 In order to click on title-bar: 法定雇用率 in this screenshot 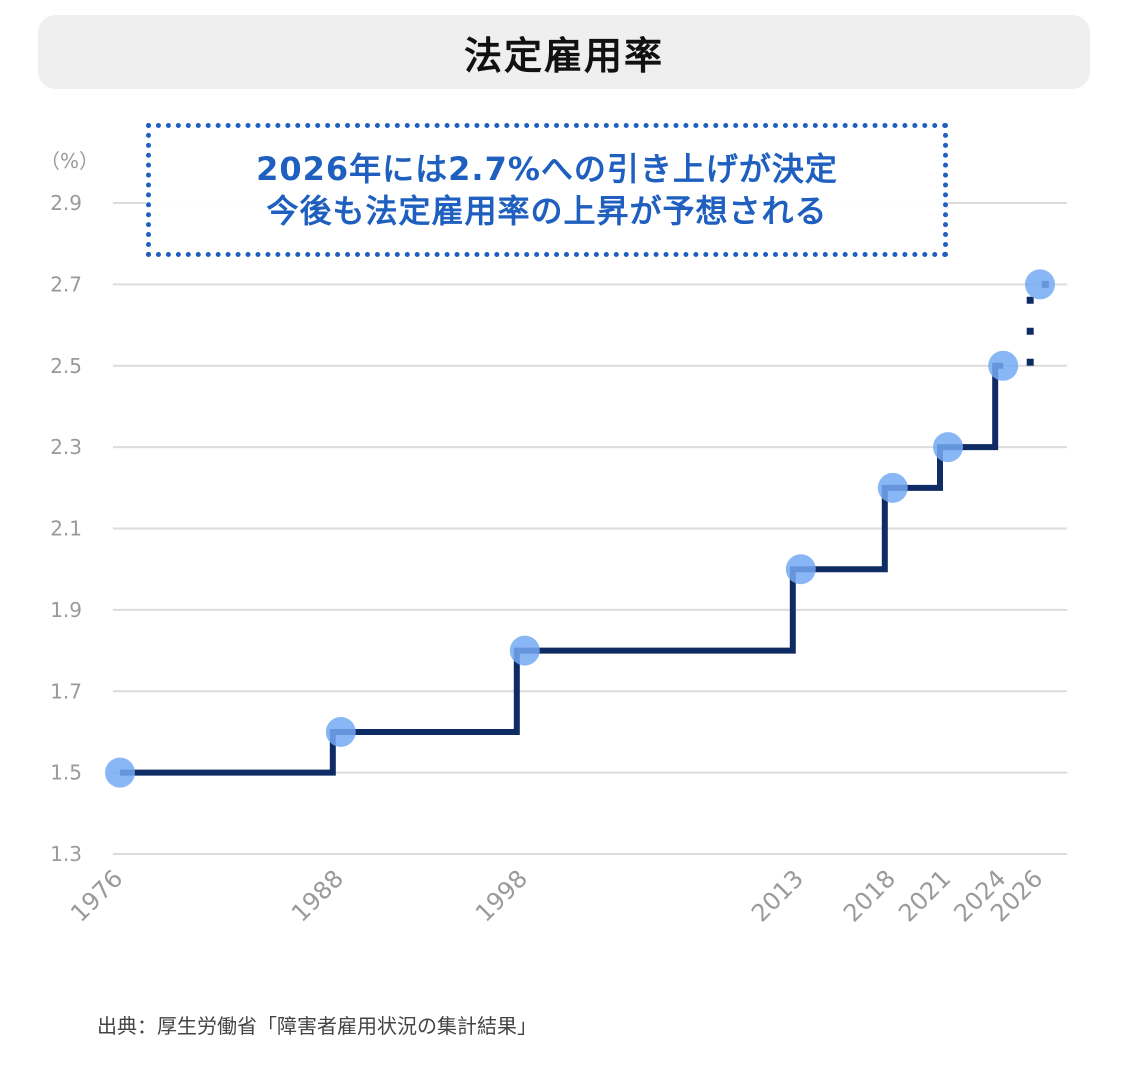, I will do `click(564, 52)`.